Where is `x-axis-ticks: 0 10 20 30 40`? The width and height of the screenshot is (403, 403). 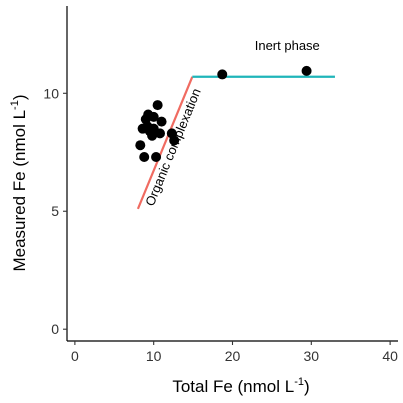 x-axis-ticks: 0 10 20 30 40 is located at coordinates (234, 352).